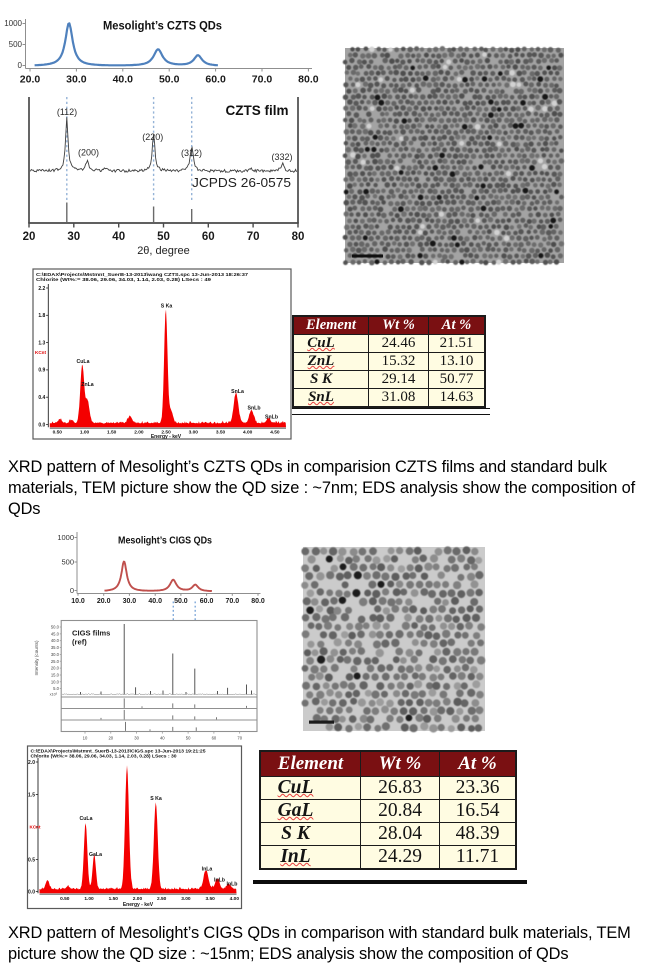 The width and height of the screenshot is (650, 977). I want to click on svg-text: 35.0, so click(55, 647).